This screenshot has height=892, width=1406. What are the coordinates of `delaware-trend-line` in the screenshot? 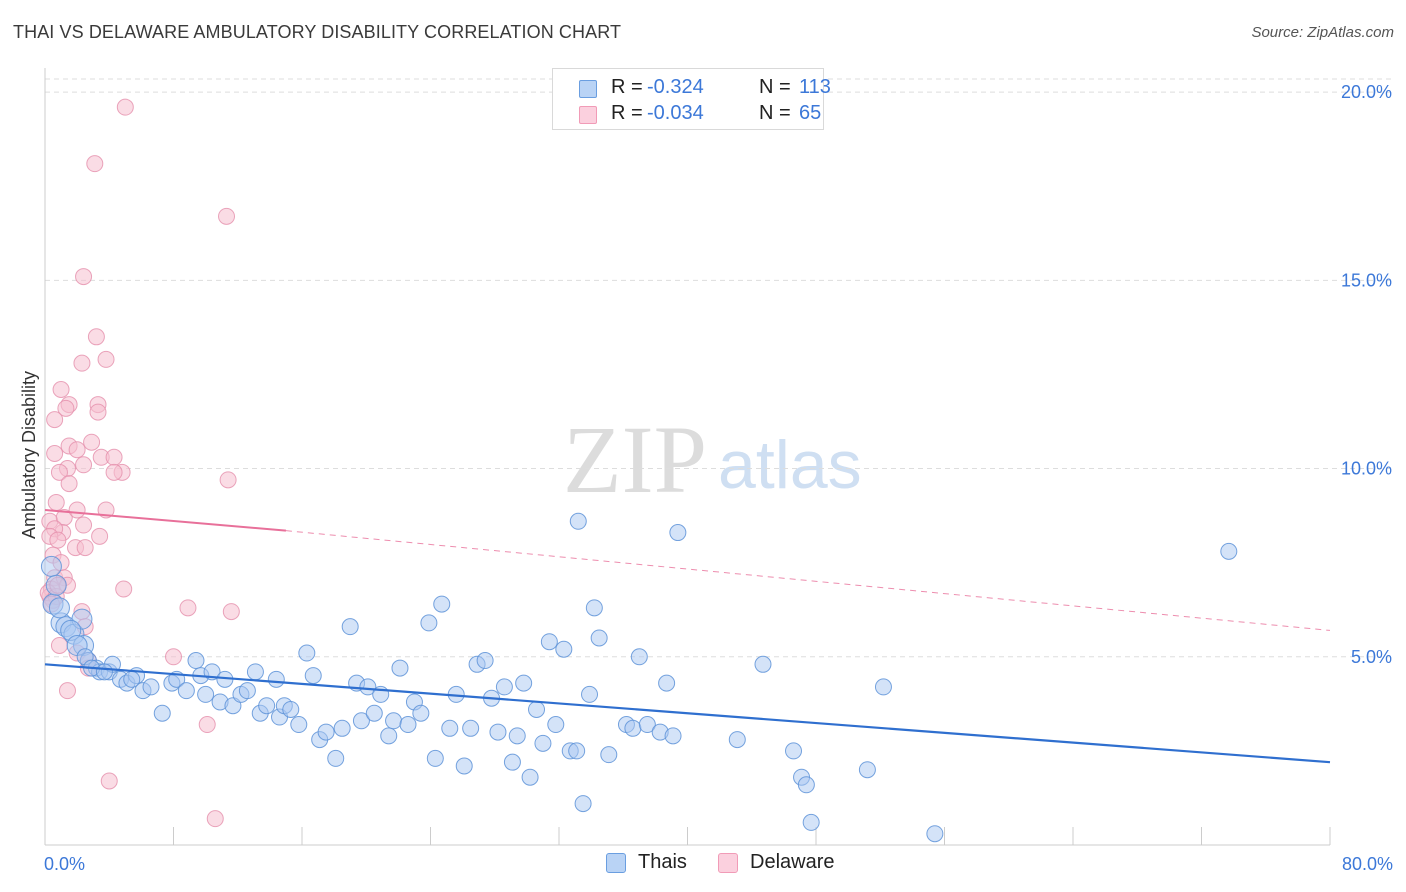 It's located at (165, 520).